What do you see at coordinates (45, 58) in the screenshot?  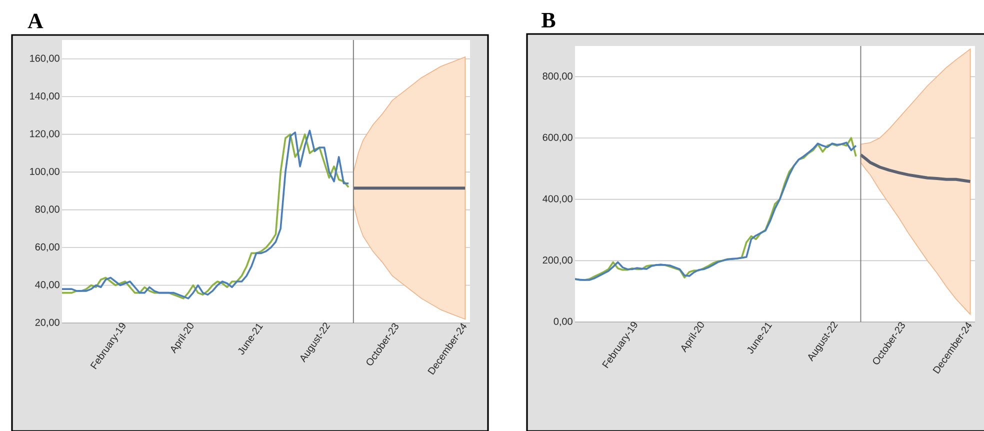 I see `y-tick-label: 160,00` at bounding box center [45, 58].